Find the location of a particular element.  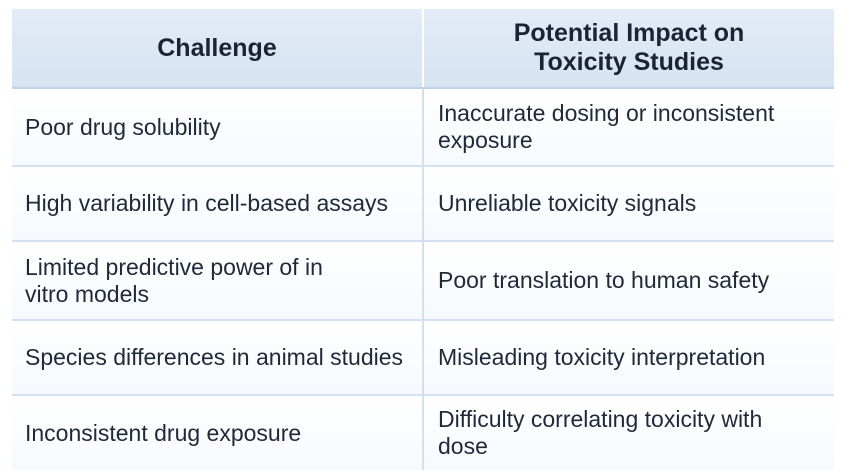

header-impact: Potential Impact on Toxicity Studies is located at coordinates (628, 49).